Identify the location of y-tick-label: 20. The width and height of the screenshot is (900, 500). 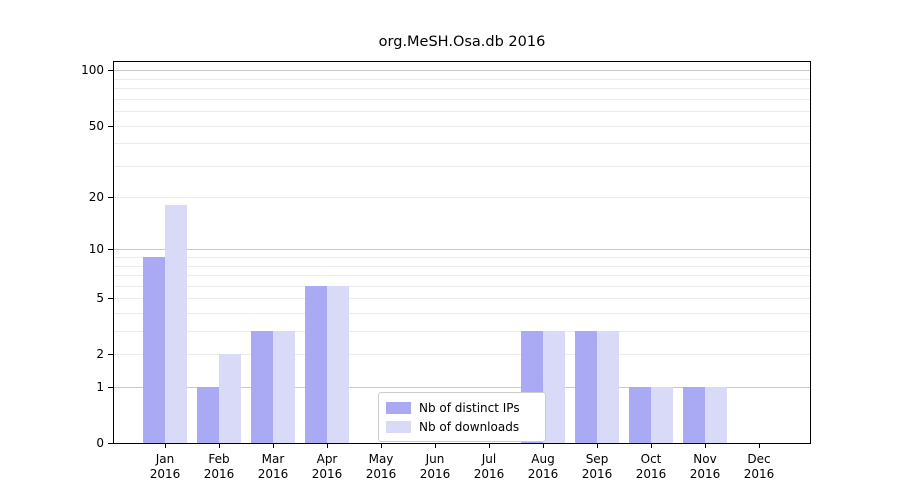
(96, 197).